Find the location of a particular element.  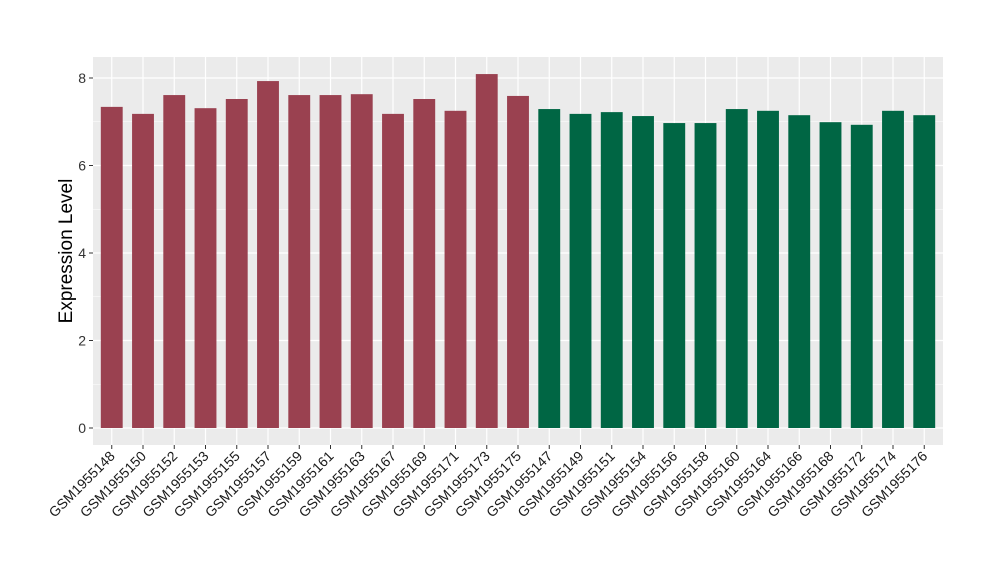

y-tick-label: 4 is located at coordinates (82, 253).